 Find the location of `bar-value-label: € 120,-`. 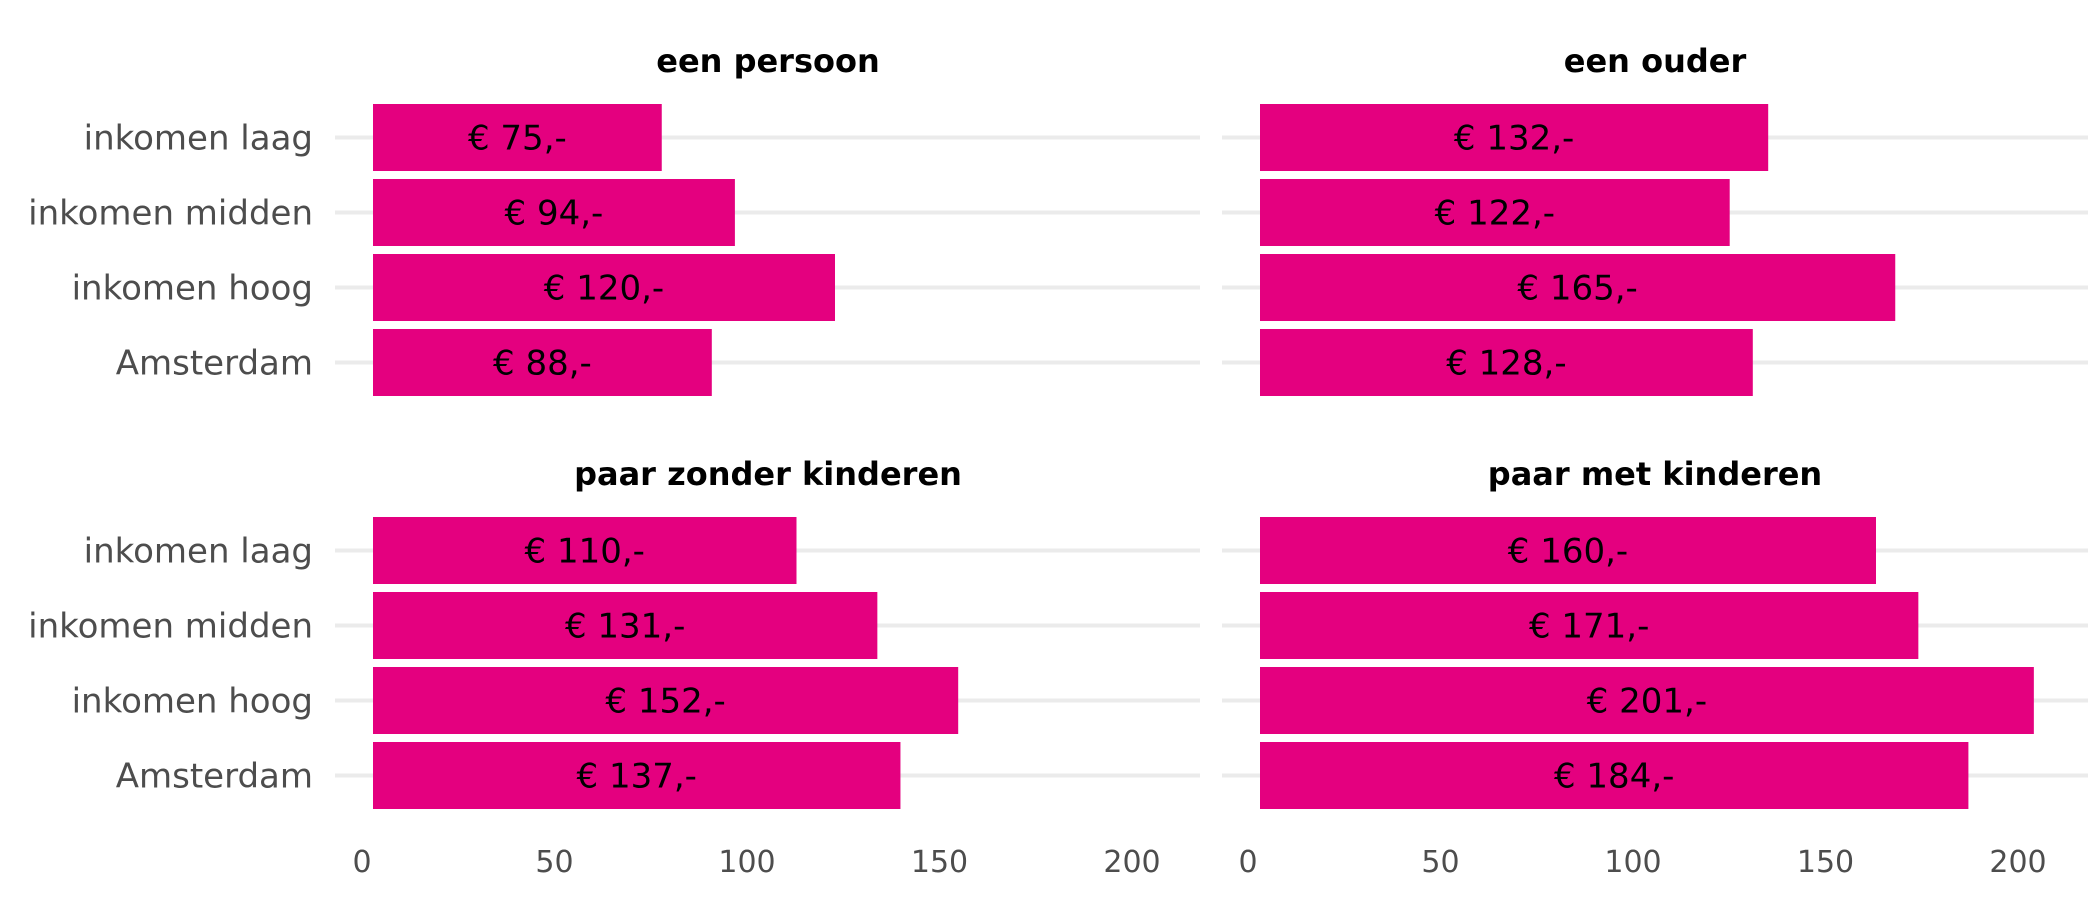

bar-value-label: € 120,- is located at coordinates (604, 289).